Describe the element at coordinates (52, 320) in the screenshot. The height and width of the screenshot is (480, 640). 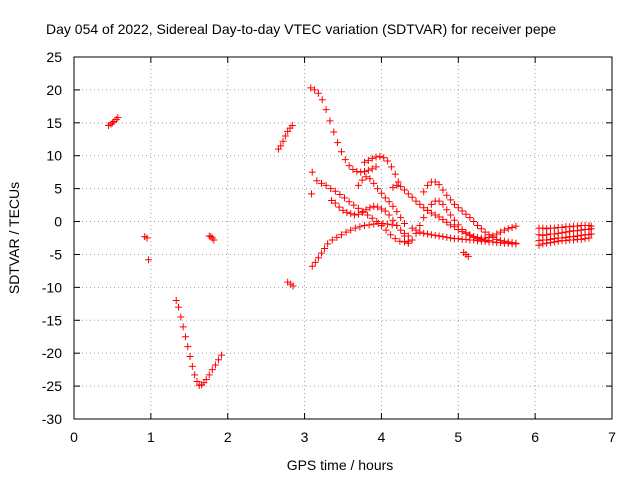
I see `y-tick-label: -15` at that location.